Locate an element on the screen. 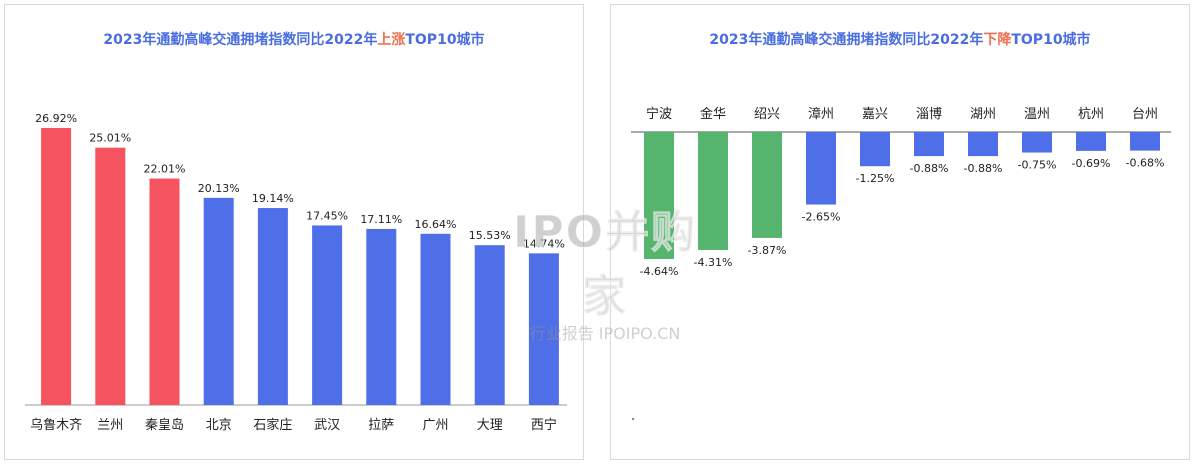 This screenshot has height=474, width=1195. data-label: -0.75% is located at coordinates (1037, 165).